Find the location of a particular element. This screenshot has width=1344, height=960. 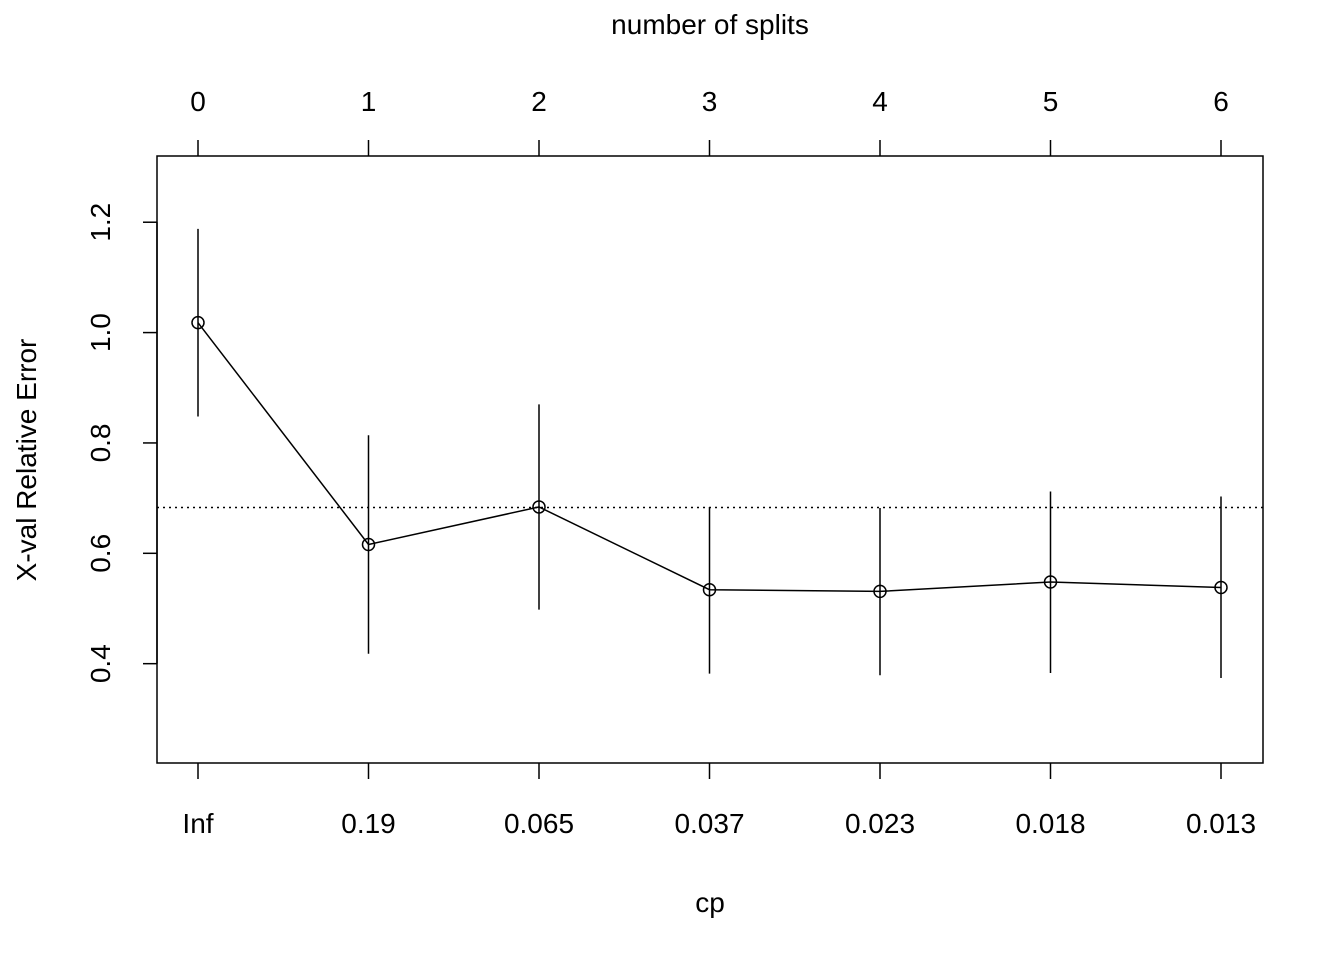

x-tick-label: 0.018 is located at coordinates (1050, 823).